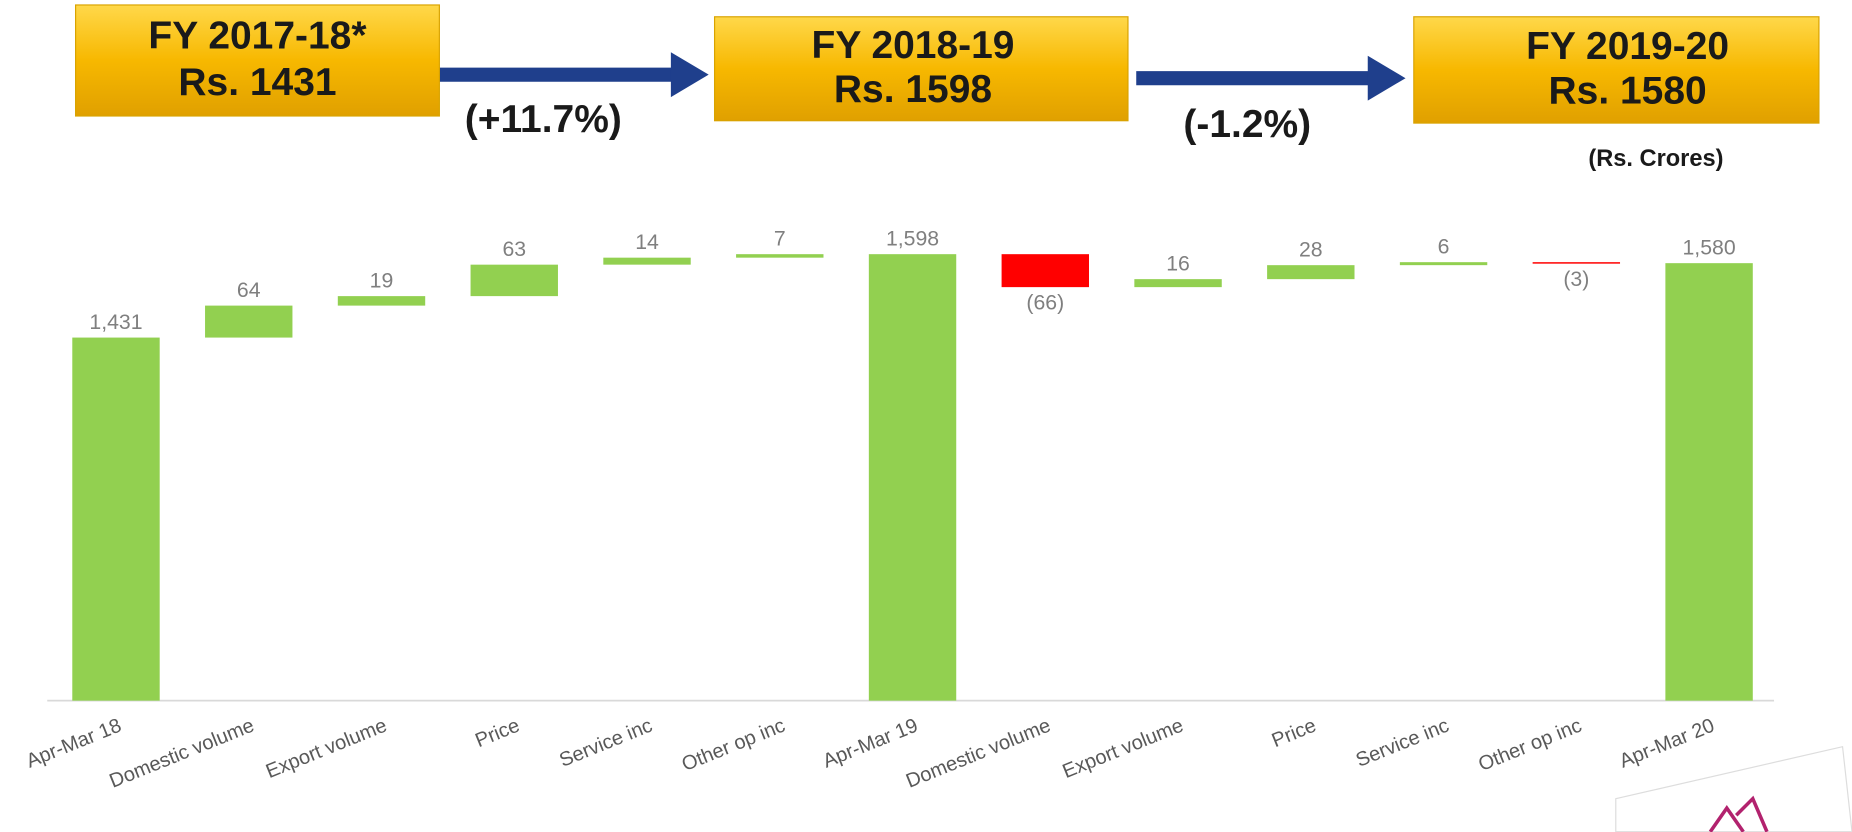  What do you see at coordinates (913, 45) in the screenshot?
I see `header-text: FY 2018-19` at bounding box center [913, 45].